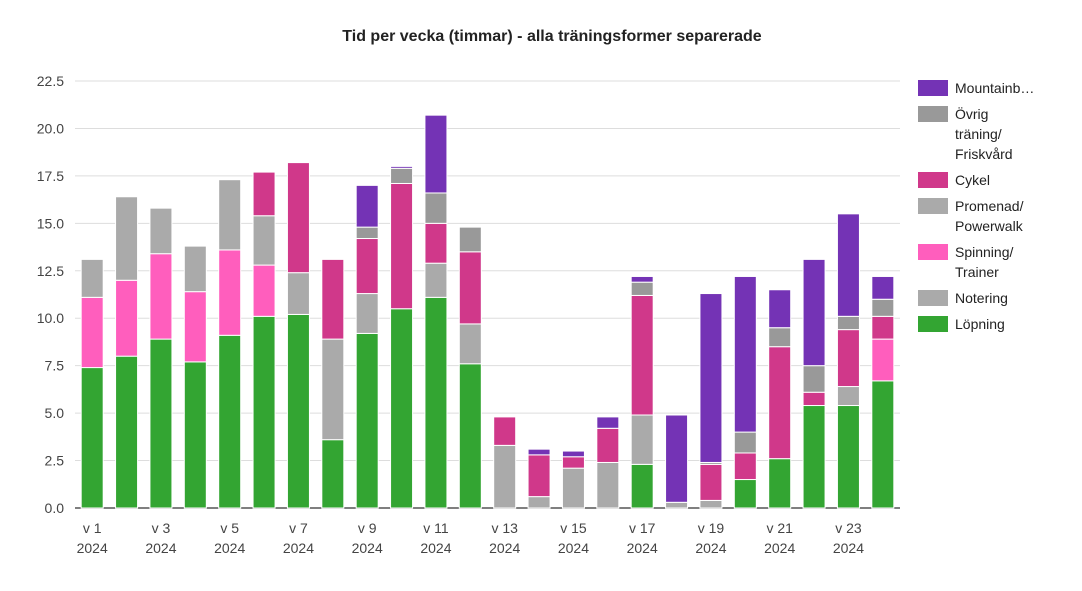  Describe the element at coordinates (933, 114) in the screenshot. I see `legend-swatch` at that location.